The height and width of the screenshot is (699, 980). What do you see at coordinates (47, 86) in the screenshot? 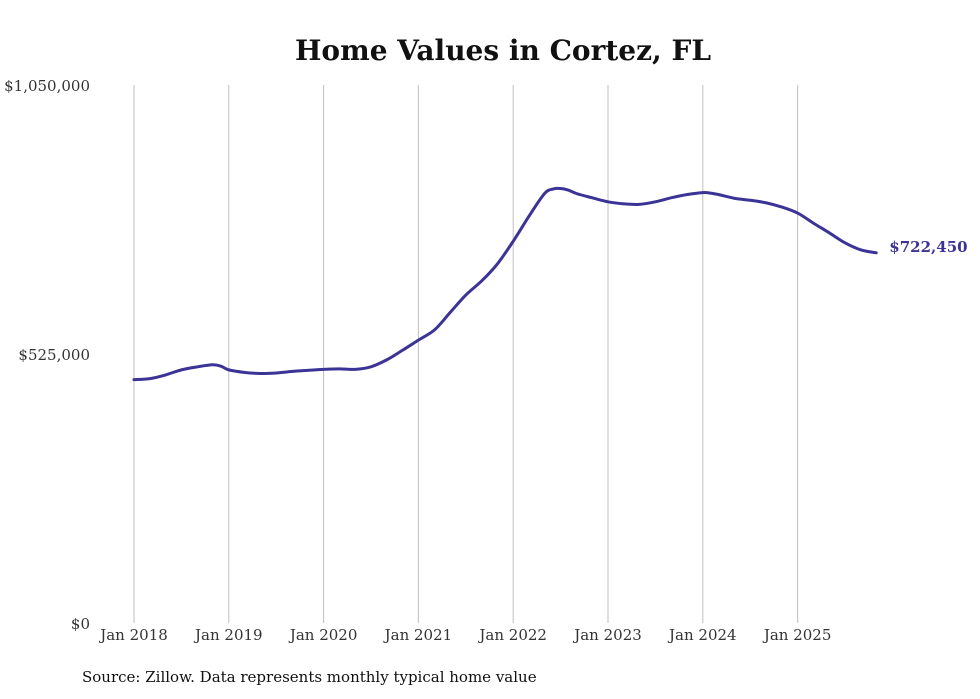
I see `y-tick-label: $1,050,000` at bounding box center [47, 86].